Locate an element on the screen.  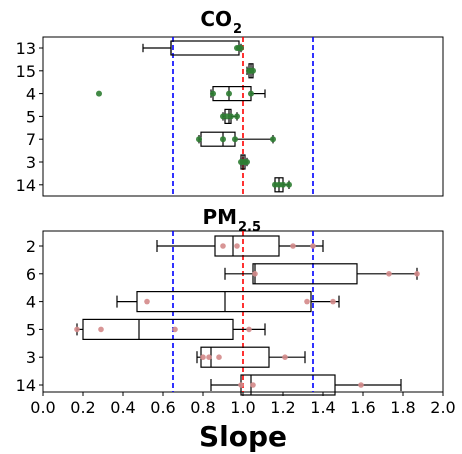
pm25-title: PM is located at coordinates (219, 217).